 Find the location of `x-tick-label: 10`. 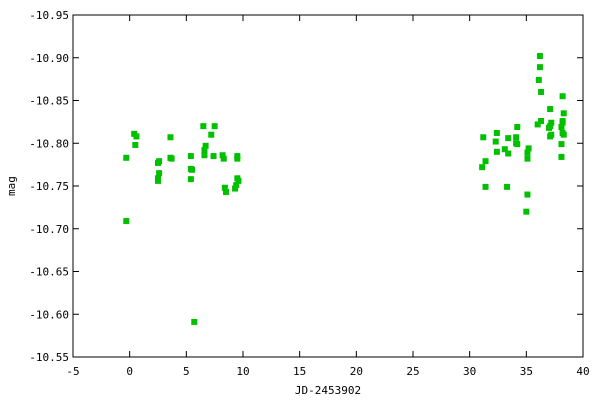

x-tick-label: 10 is located at coordinates (242, 371).